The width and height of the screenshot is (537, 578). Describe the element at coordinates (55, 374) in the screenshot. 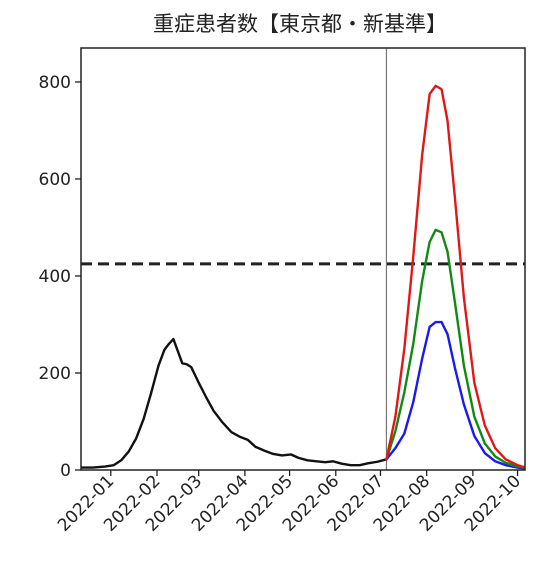

I see `y-tick-label: 200` at that location.